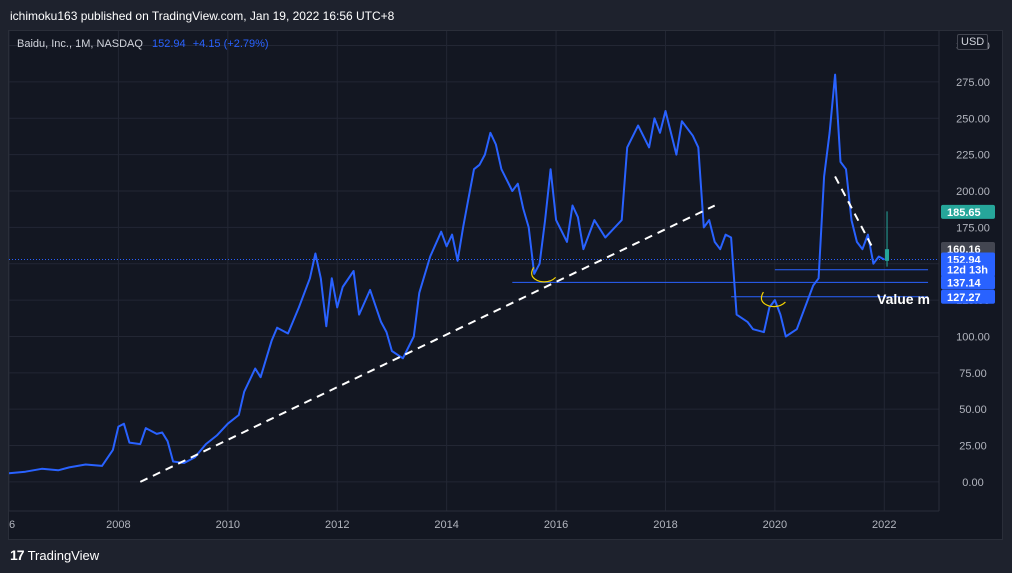  What do you see at coordinates (665, 525) in the screenshot?
I see `x-tick-label: 2018` at bounding box center [665, 525].